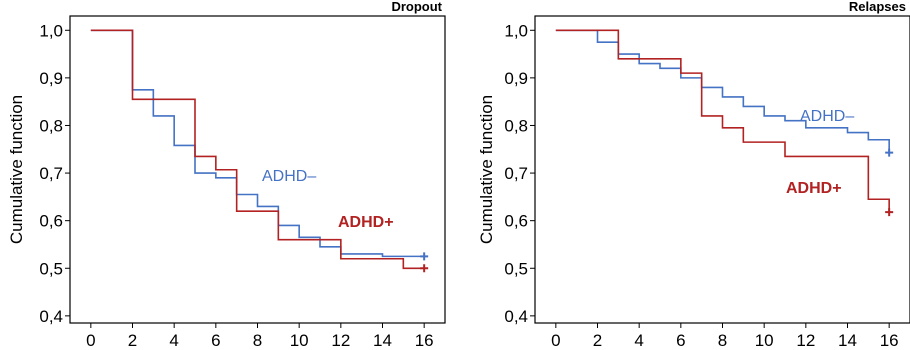 This screenshot has height=350, width=910. Describe the element at coordinates (722, 90) in the screenshot. I see `series-line-adhd-minus` at that location.